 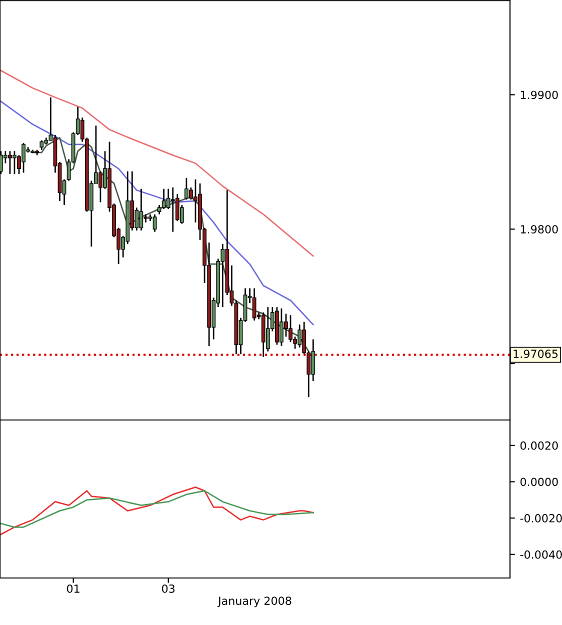 I want to click on x-tick-label: 01, so click(x=73, y=588).